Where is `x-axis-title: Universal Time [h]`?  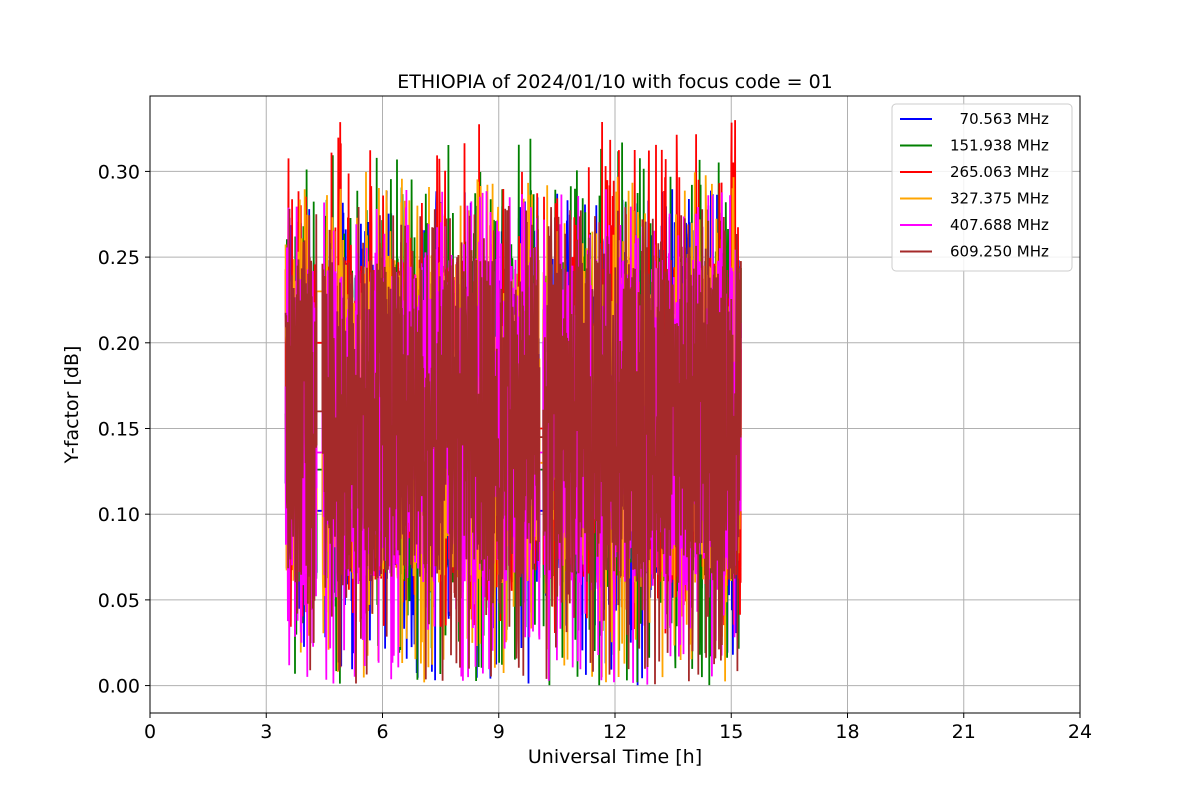
x-axis-title: Universal Time [h] is located at coordinates (615, 757).